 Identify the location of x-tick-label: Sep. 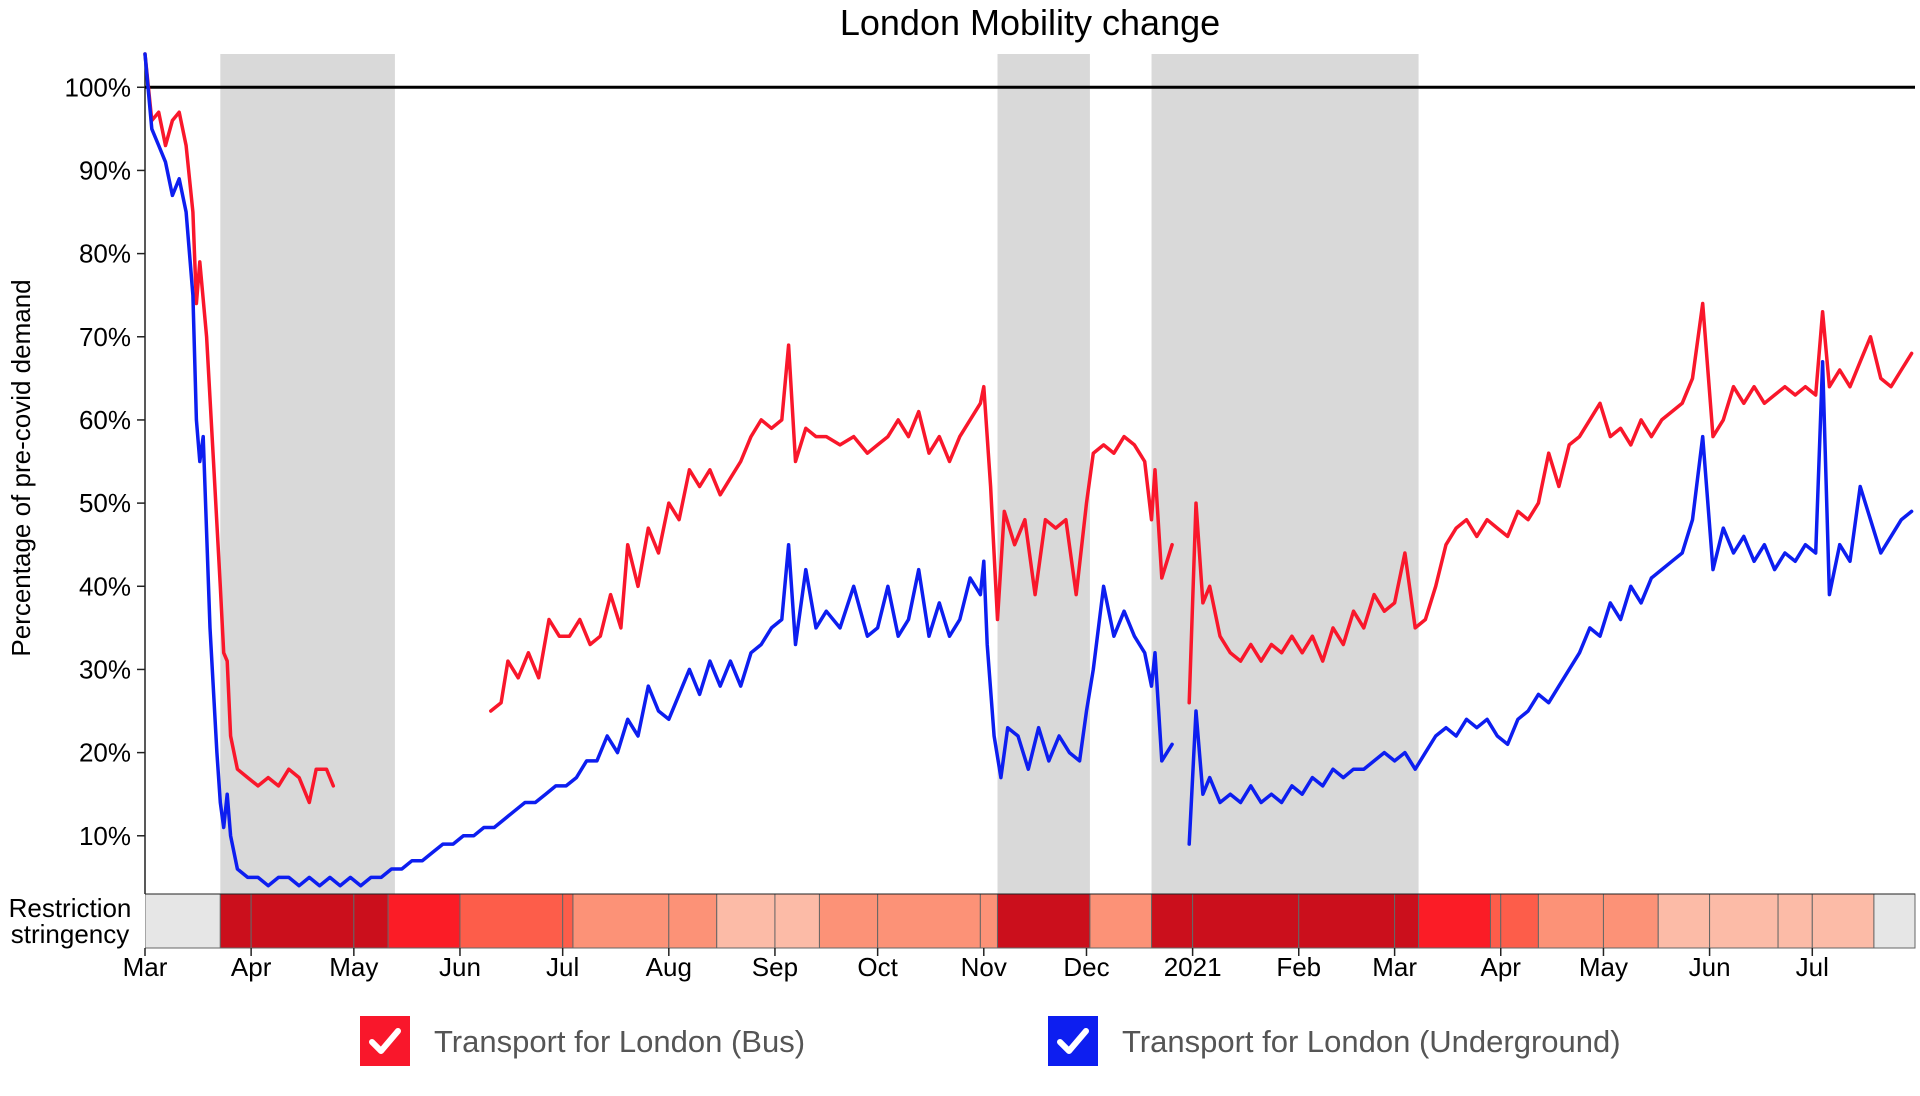
(775, 967).